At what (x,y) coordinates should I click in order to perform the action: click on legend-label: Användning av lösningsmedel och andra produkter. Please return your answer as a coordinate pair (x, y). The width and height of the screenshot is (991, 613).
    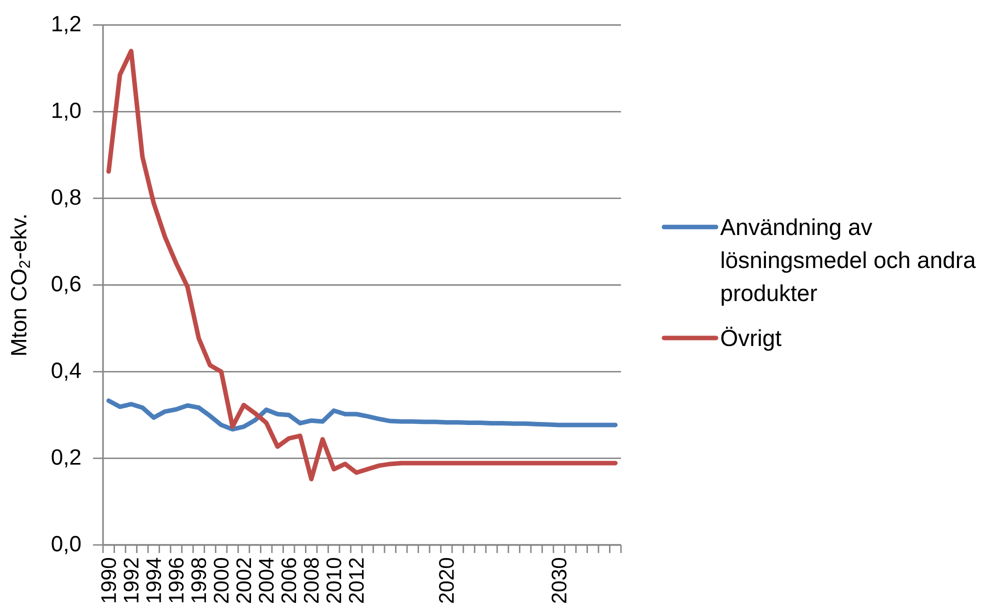
    Looking at the image, I should click on (848, 262).